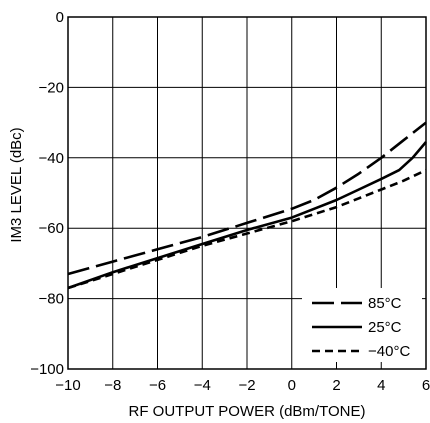 This screenshot has width=430, height=423. What do you see at coordinates (51, 299) in the screenshot?
I see `y-tick-label: −80` at bounding box center [51, 299].